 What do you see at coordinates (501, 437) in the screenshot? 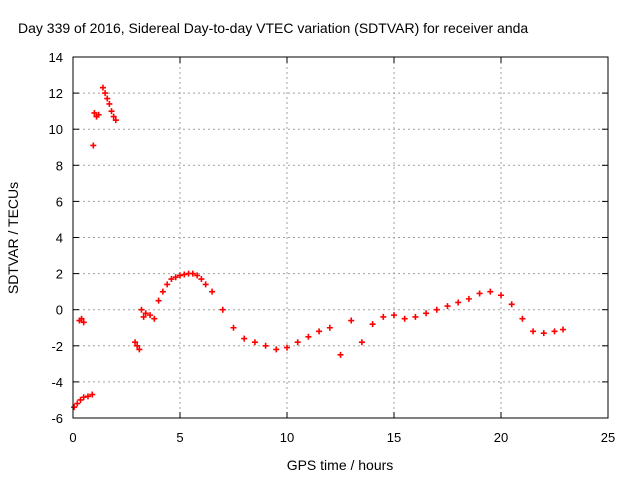
I see `x-tick-label: 20` at bounding box center [501, 437].